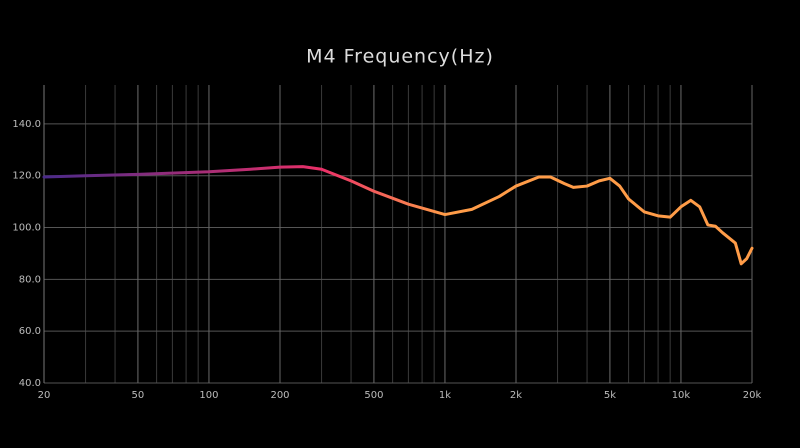 This screenshot has height=448, width=800. Describe the element at coordinates (138, 395) in the screenshot. I see `x-tick-label: 50` at that location.